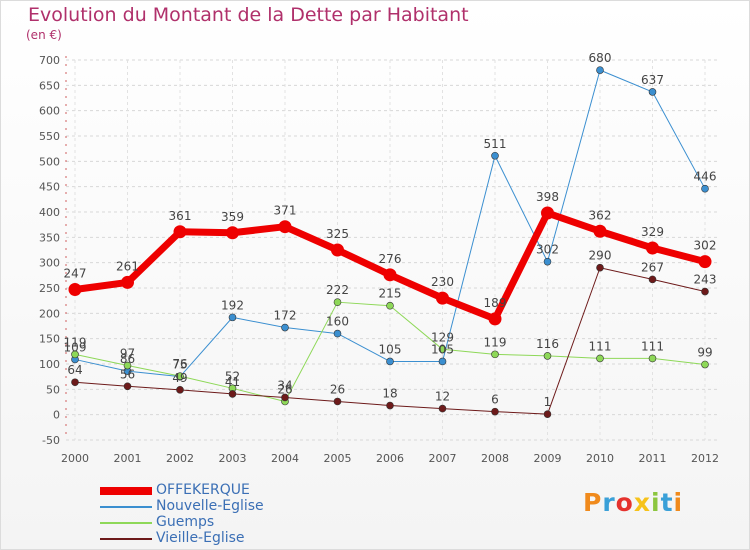 The height and width of the screenshot is (550, 750). What do you see at coordinates (49, 313) in the screenshot?
I see `y-tick-label: 200` at bounding box center [49, 313].